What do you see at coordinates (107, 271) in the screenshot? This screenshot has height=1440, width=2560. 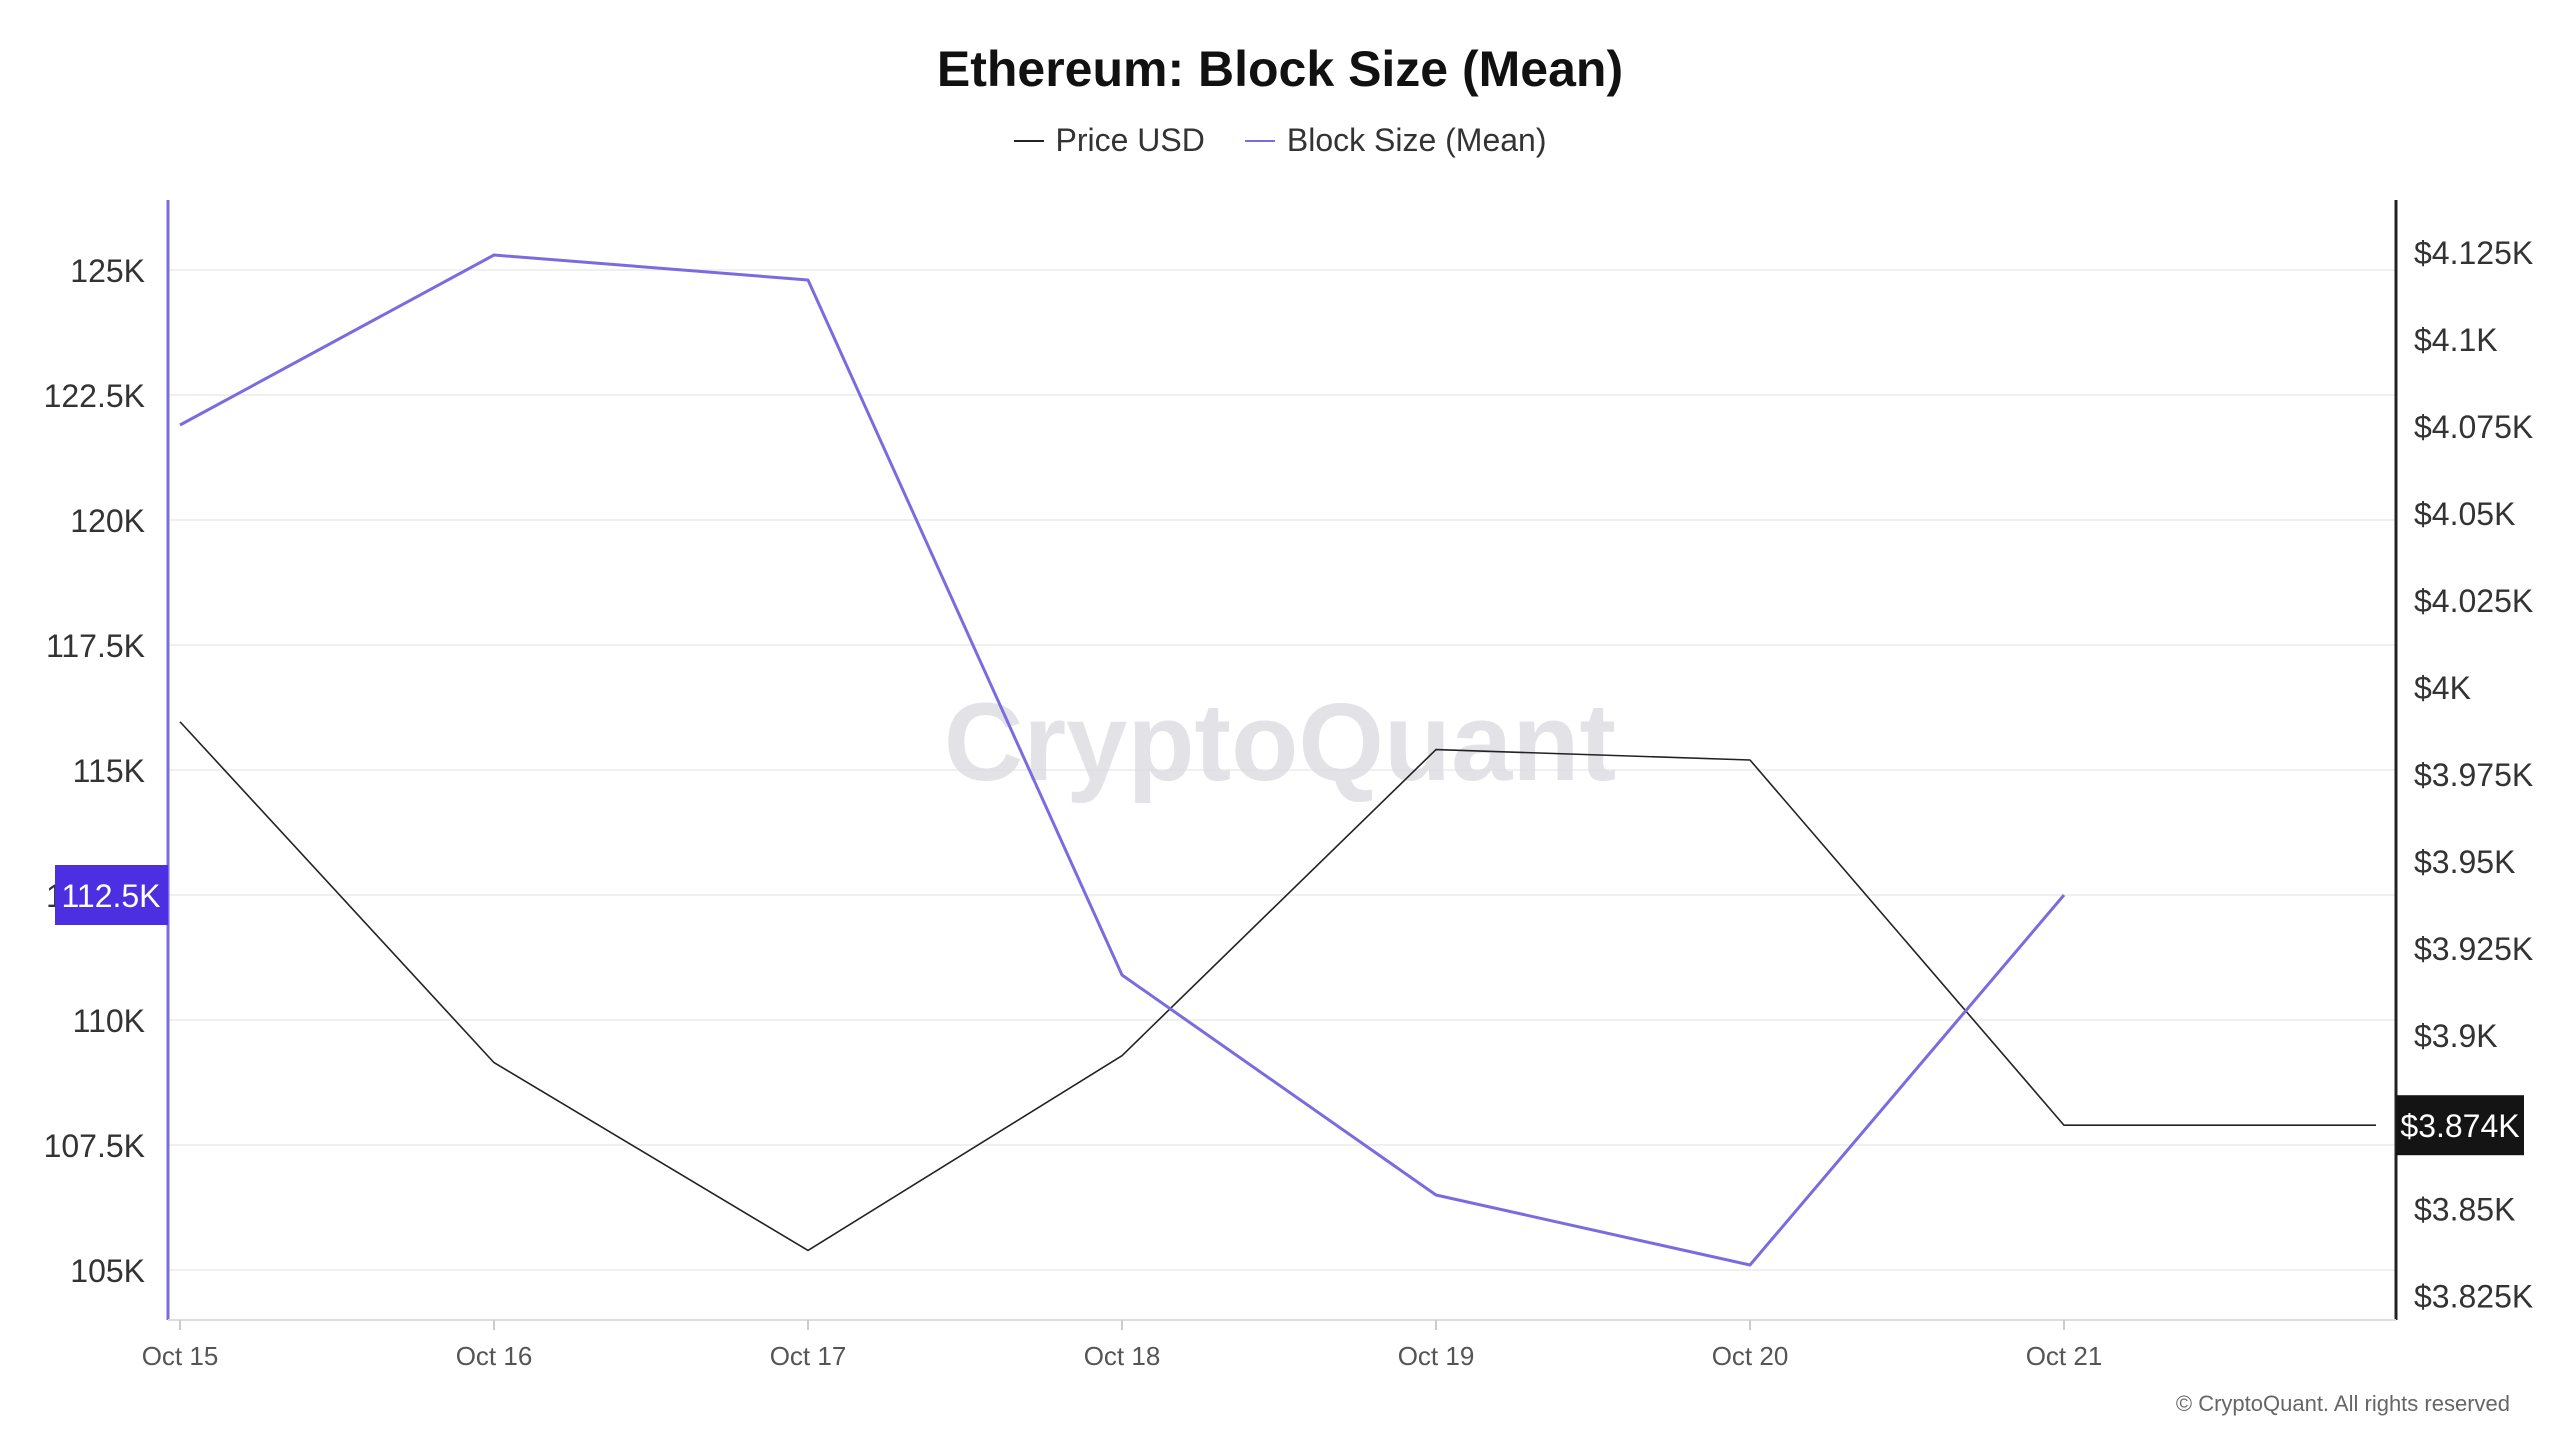 I see `y-left-tick-label: 125K` at bounding box center [107, 271].